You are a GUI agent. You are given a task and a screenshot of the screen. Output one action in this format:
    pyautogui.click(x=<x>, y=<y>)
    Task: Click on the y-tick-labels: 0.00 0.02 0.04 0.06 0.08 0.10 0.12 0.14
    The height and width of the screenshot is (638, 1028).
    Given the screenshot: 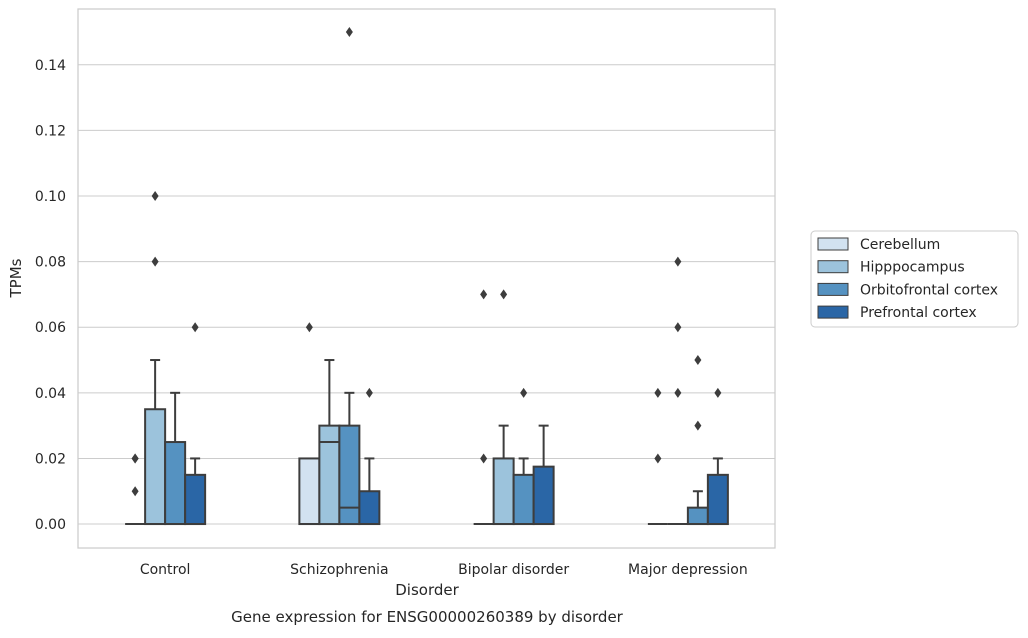 What is the action you would take?
    pyautogui.click(x=50, y=295)
    